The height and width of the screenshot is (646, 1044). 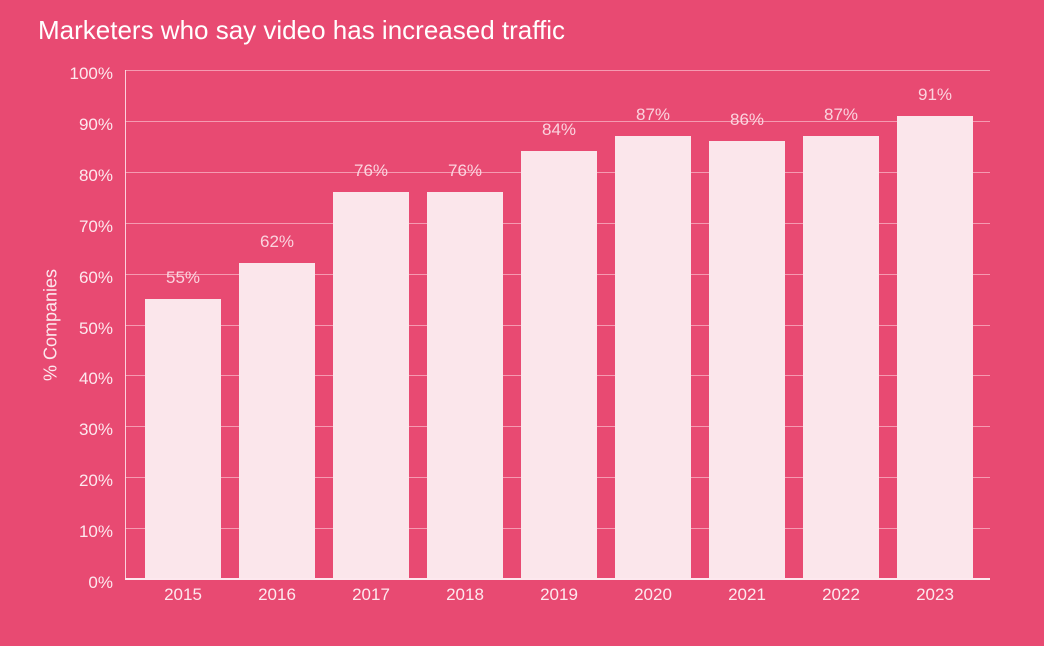 What do you see at coordinates (100, 582) in the screenshot?
I see `y-tick-label: 0%` at bounding box center [100, 582].